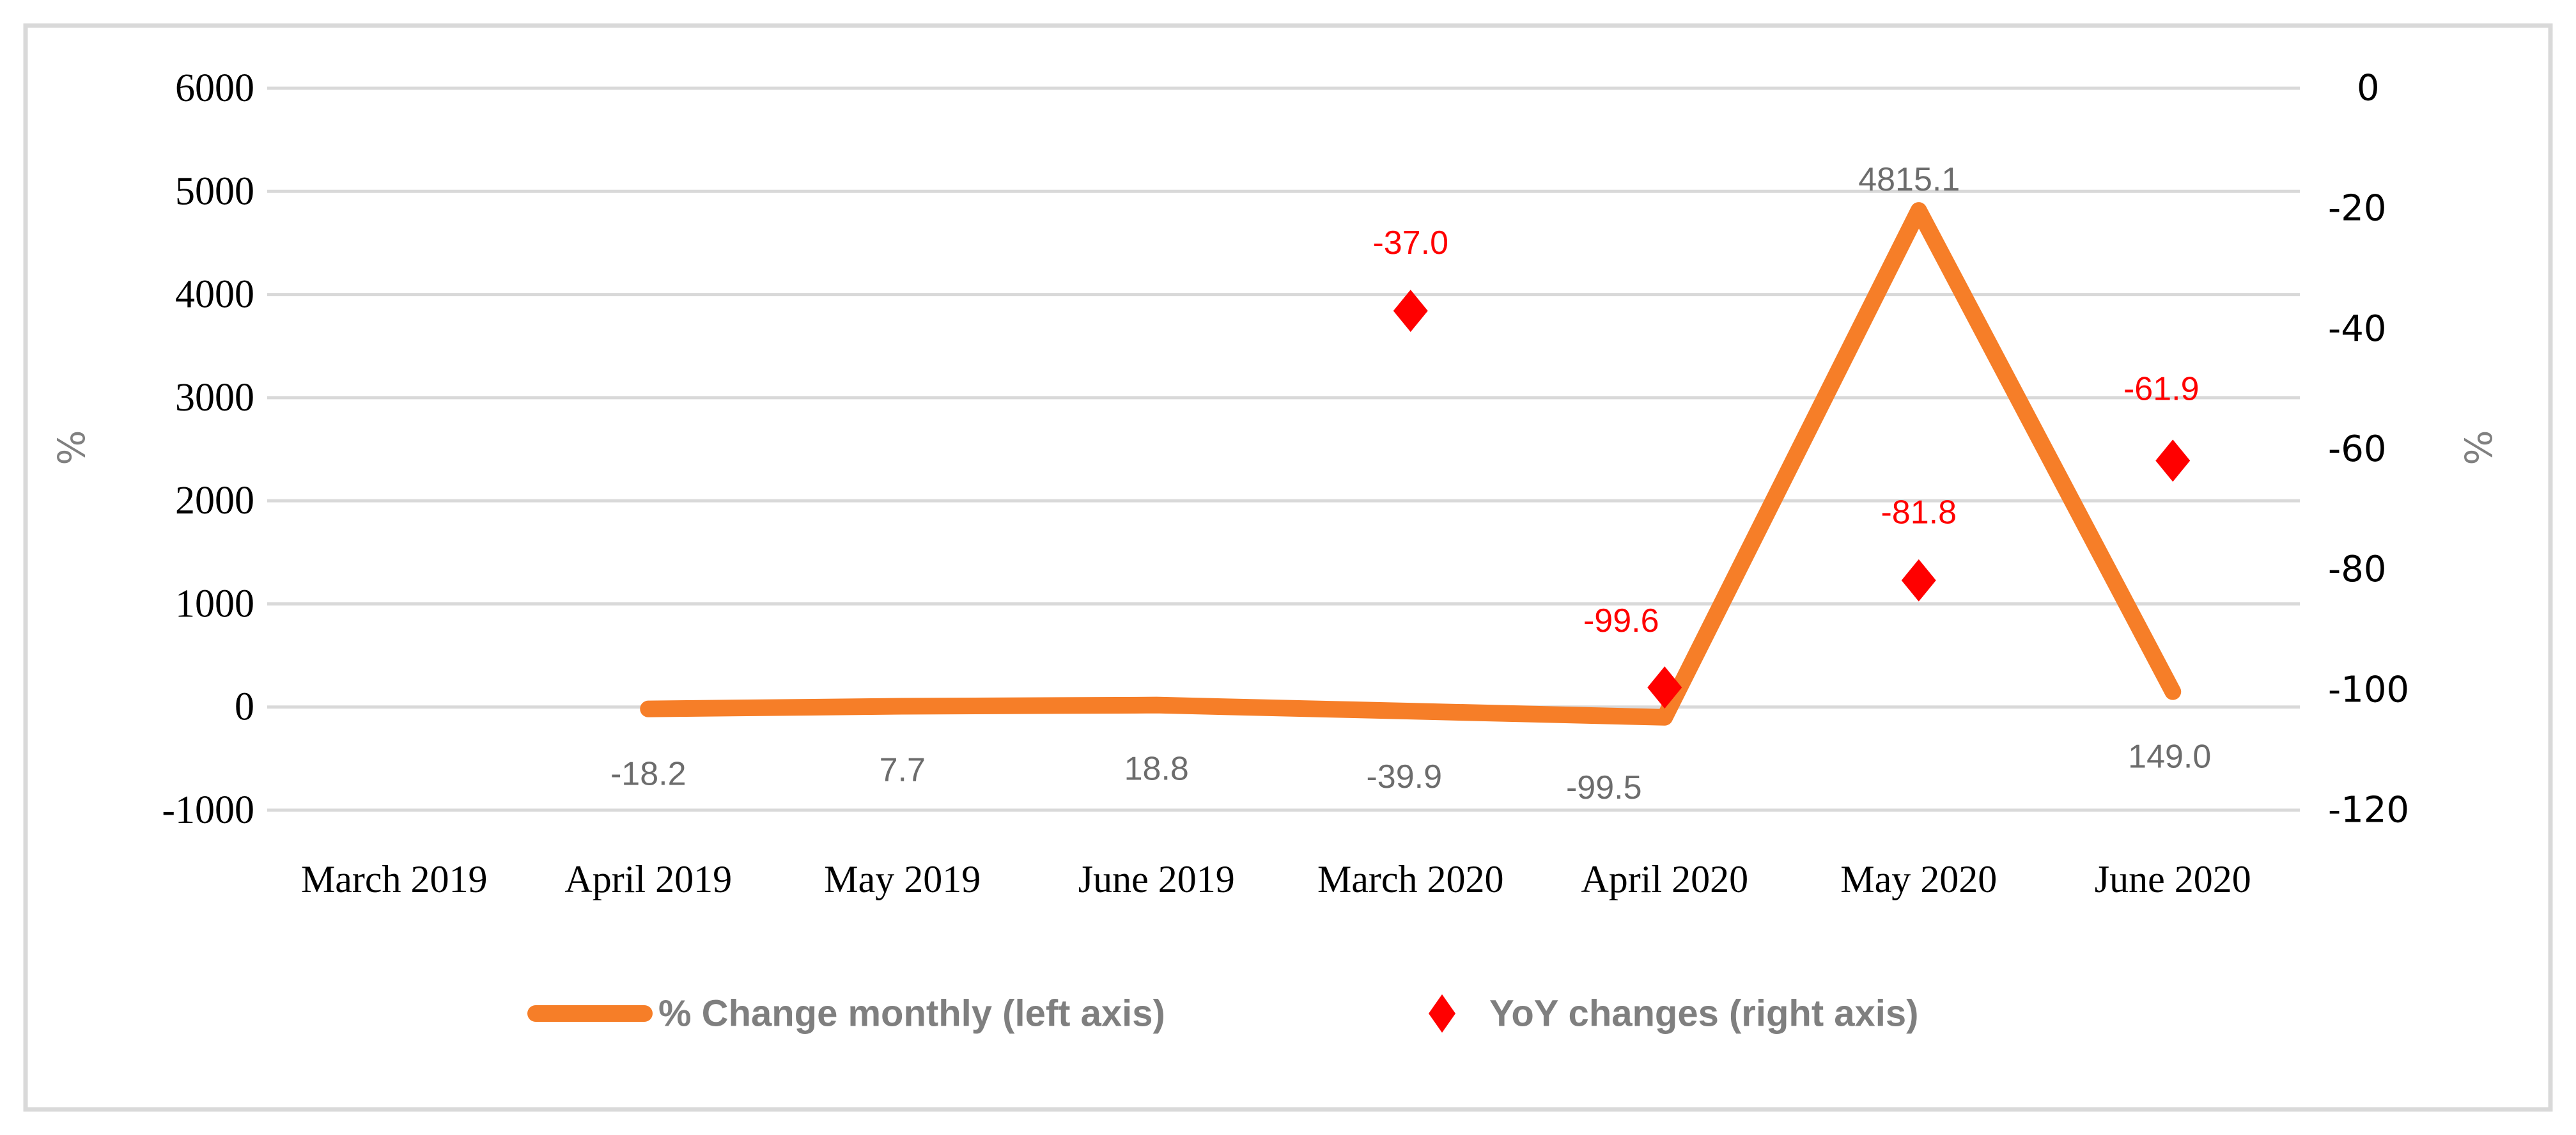  What do you see at coordinates (2357, 329) in the screenshot?
I see `right-axis-tick-label: -40` at bounding box center [2357, 329].